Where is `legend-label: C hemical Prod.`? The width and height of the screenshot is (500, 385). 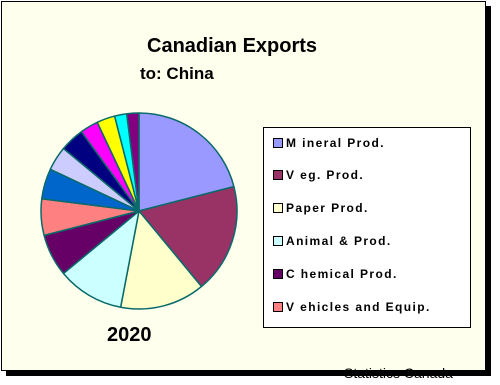
legend-label: C hemical Prod. is located at coordinates (342, 274).